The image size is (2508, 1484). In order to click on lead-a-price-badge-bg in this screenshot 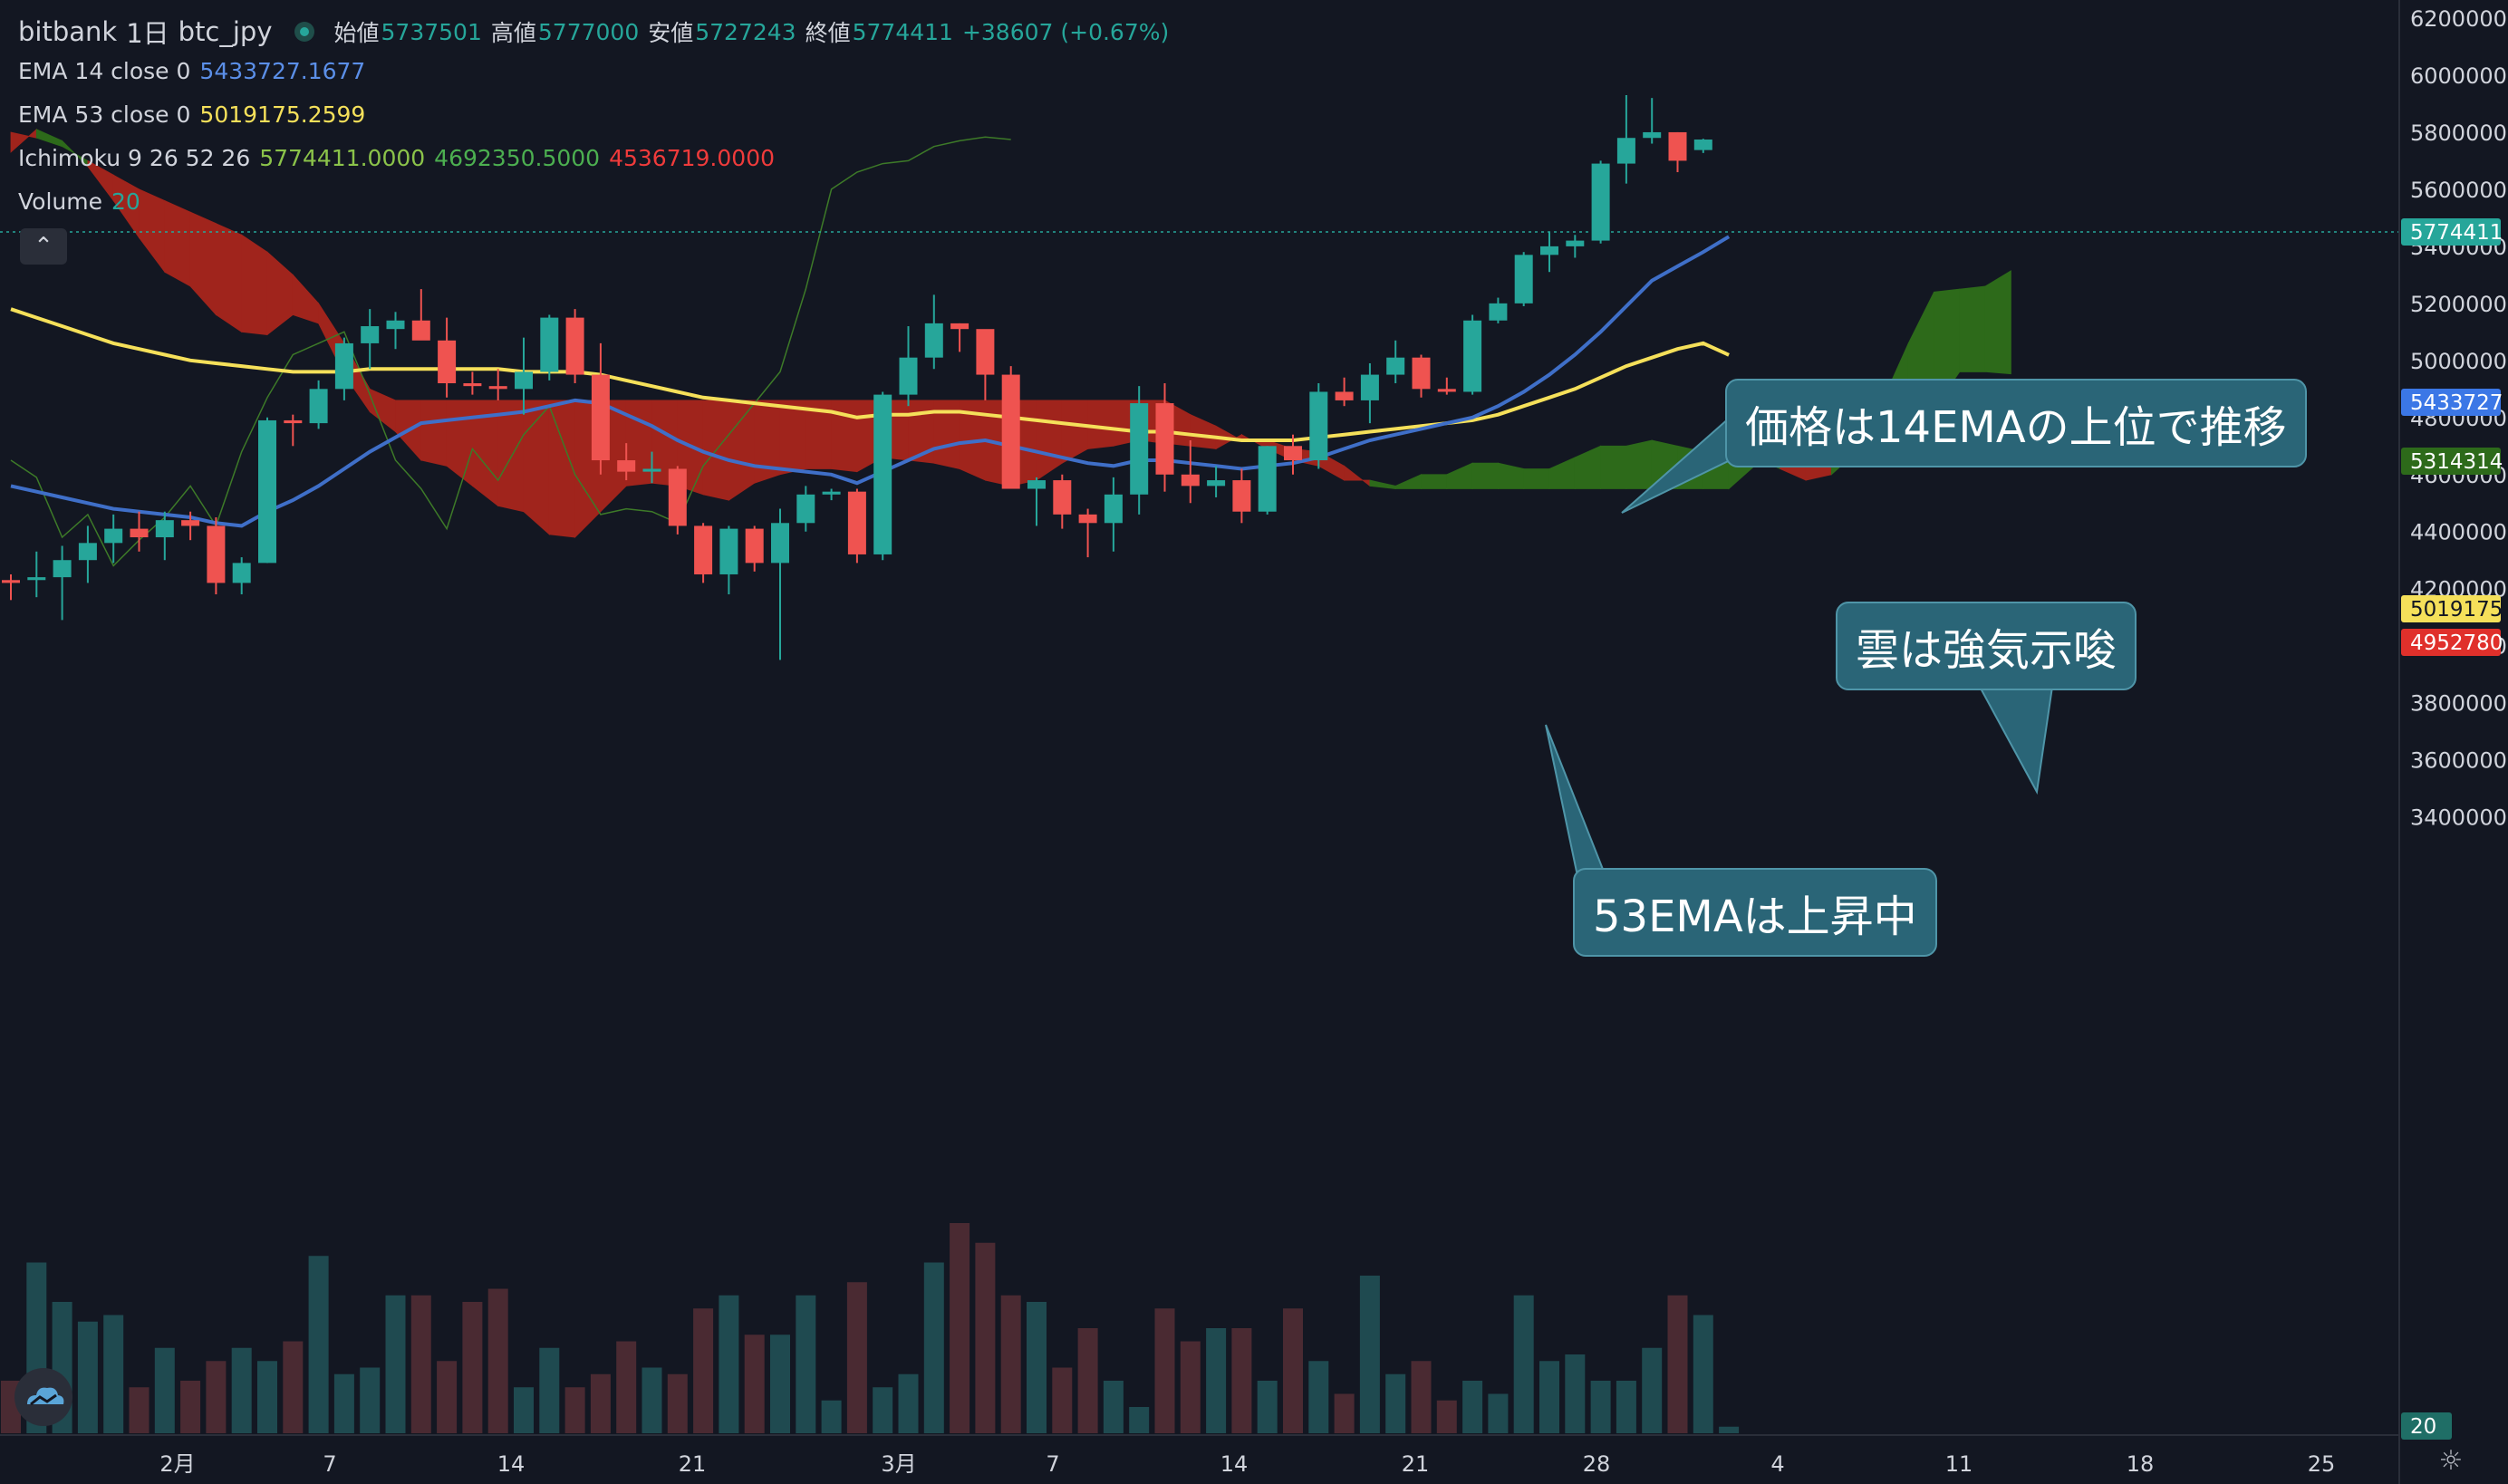, I will do `click(2451, 462)`.